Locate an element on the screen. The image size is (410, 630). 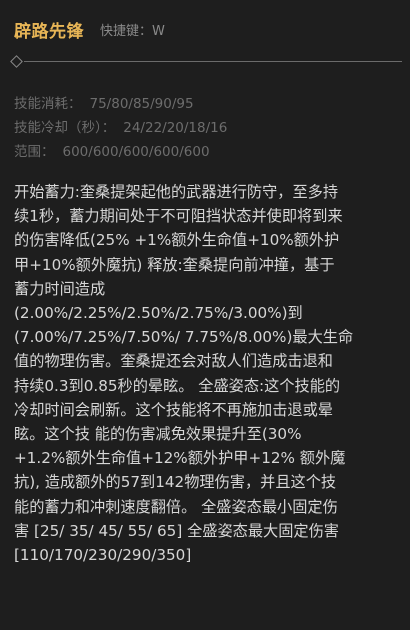
stat-row-cooldown: 技能冷却（秒）： 24/22/20/18/16 is located at coordinates (120, 128).